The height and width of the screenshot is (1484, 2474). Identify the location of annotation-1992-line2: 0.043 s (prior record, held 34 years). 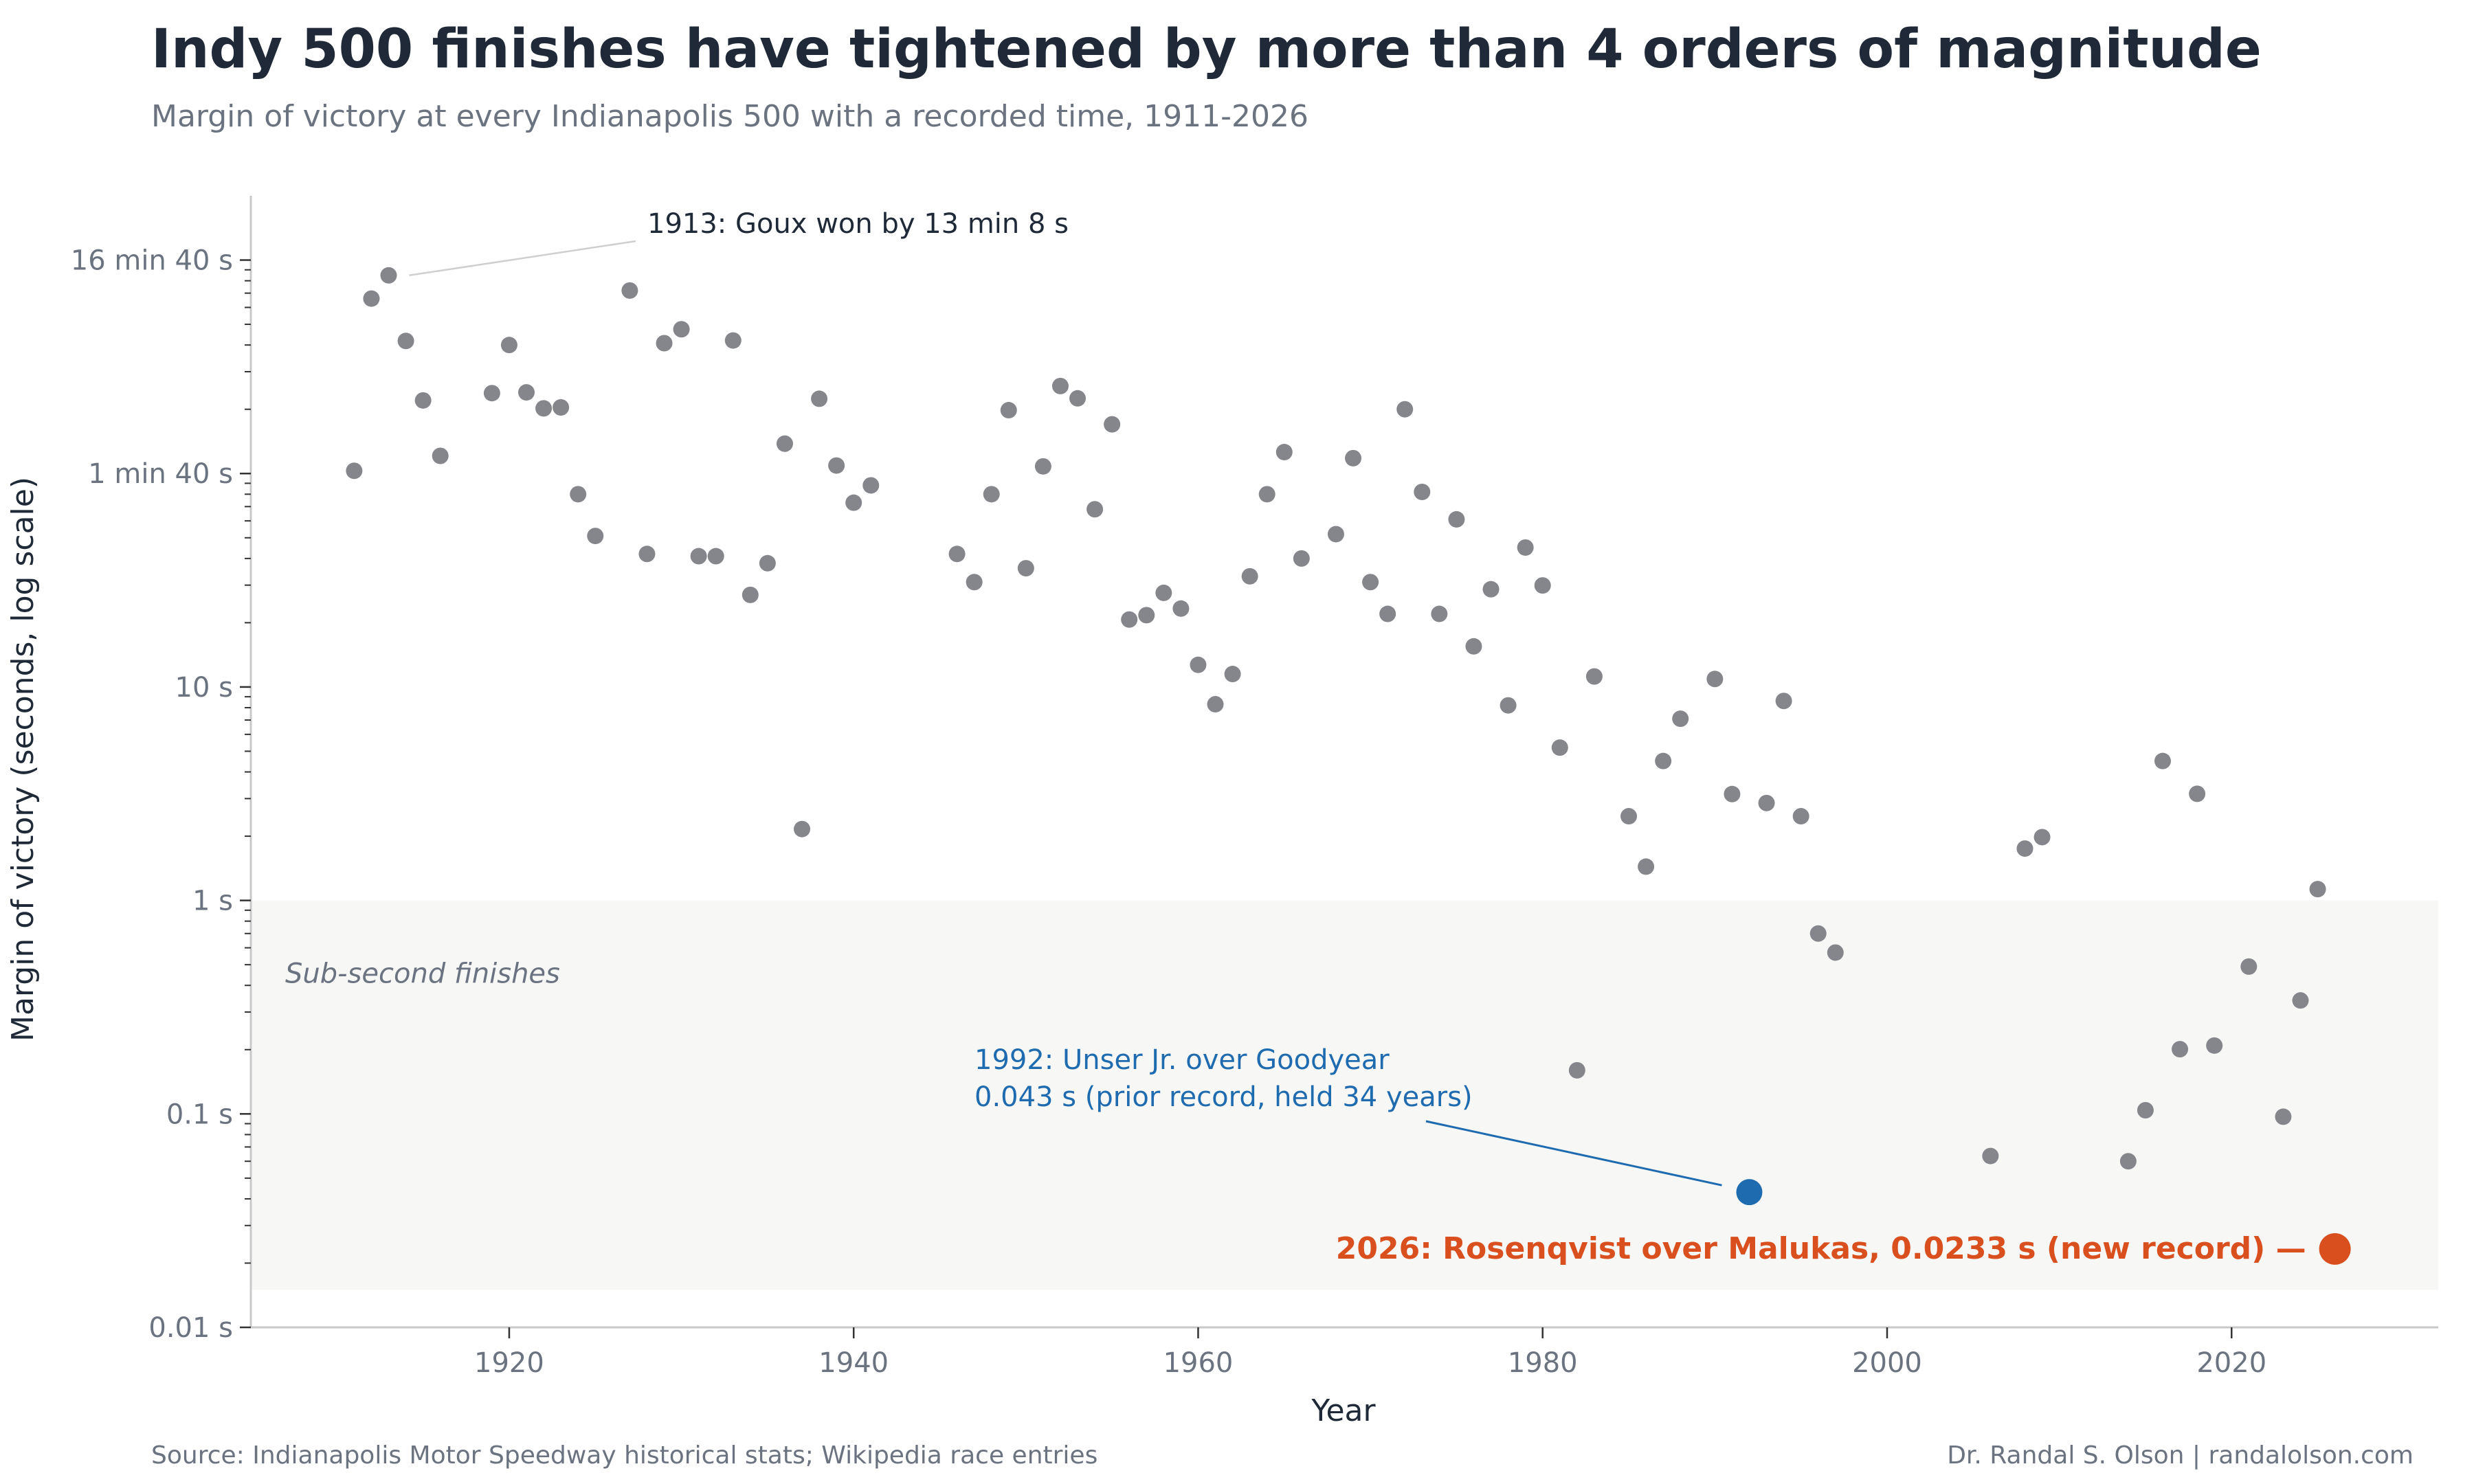
(1223, 1097).